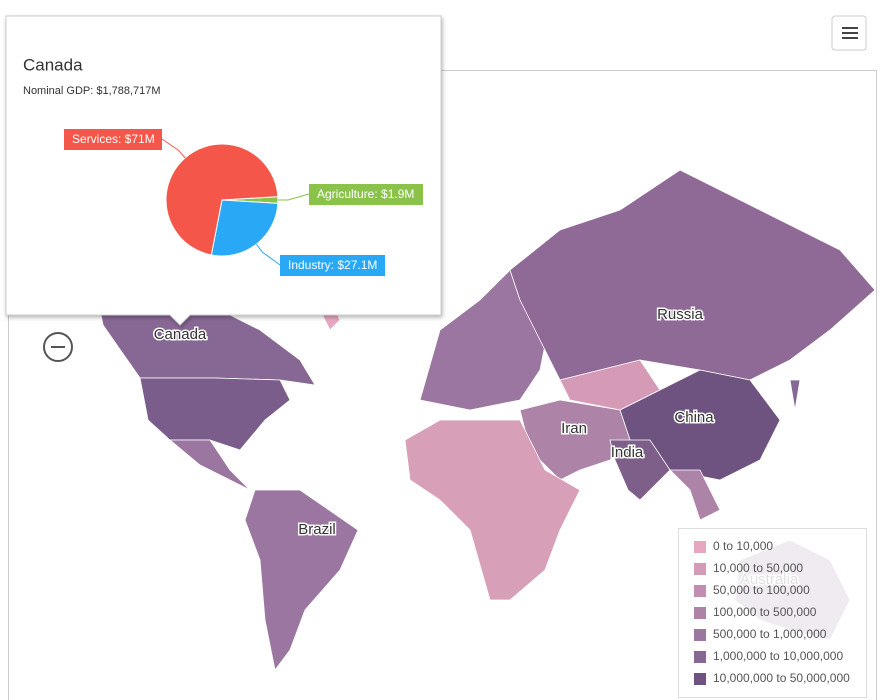  I want to click on tooltip-title: Canada, so click(53, 64).